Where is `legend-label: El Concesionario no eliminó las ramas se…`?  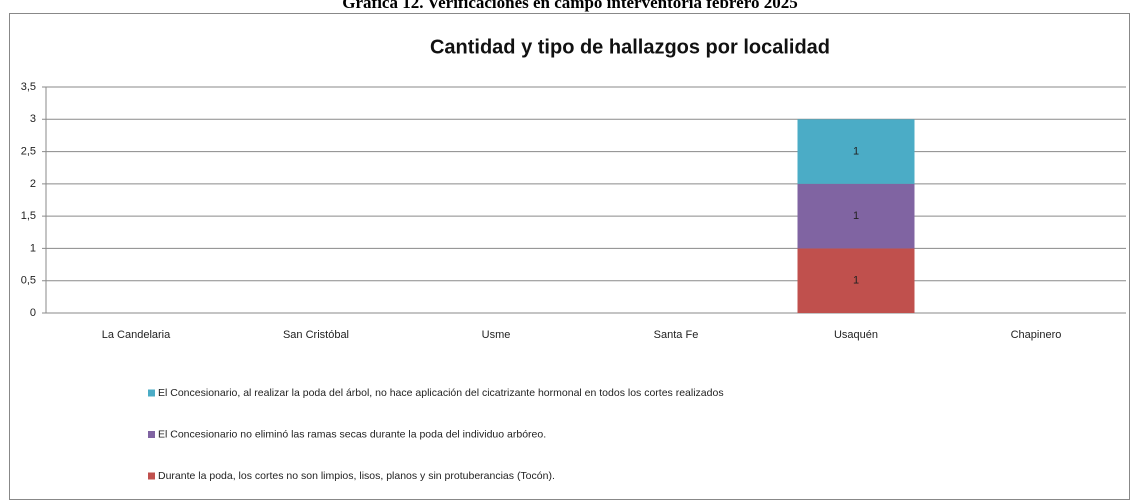
legend-label: El Concesionario no eliminó las ramas se… is located at coordinates (352, 434).